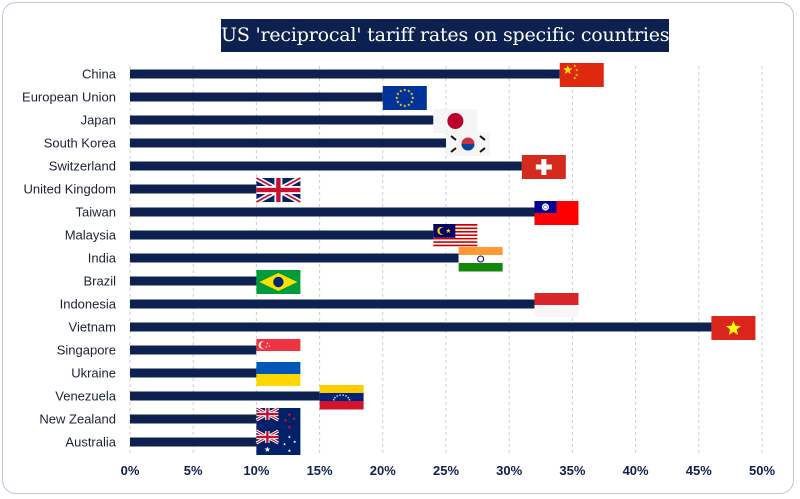 The image size is (800, 499). What do you see at coordinates (556, 305) in the screenshot?
I see `indonesia-flag` at bounding box center [556, 305].